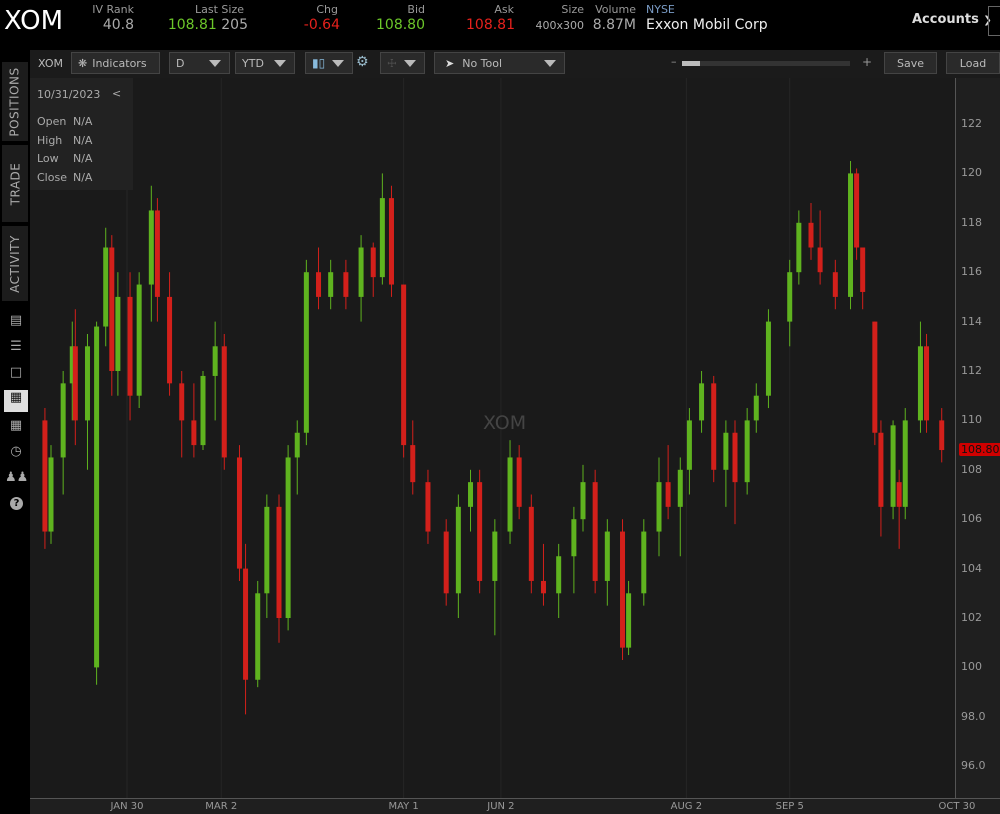  What do you see at coordinates (265, 63) in the screenshot?
I see `range-select: YTD` at bounding box center [265, 63].